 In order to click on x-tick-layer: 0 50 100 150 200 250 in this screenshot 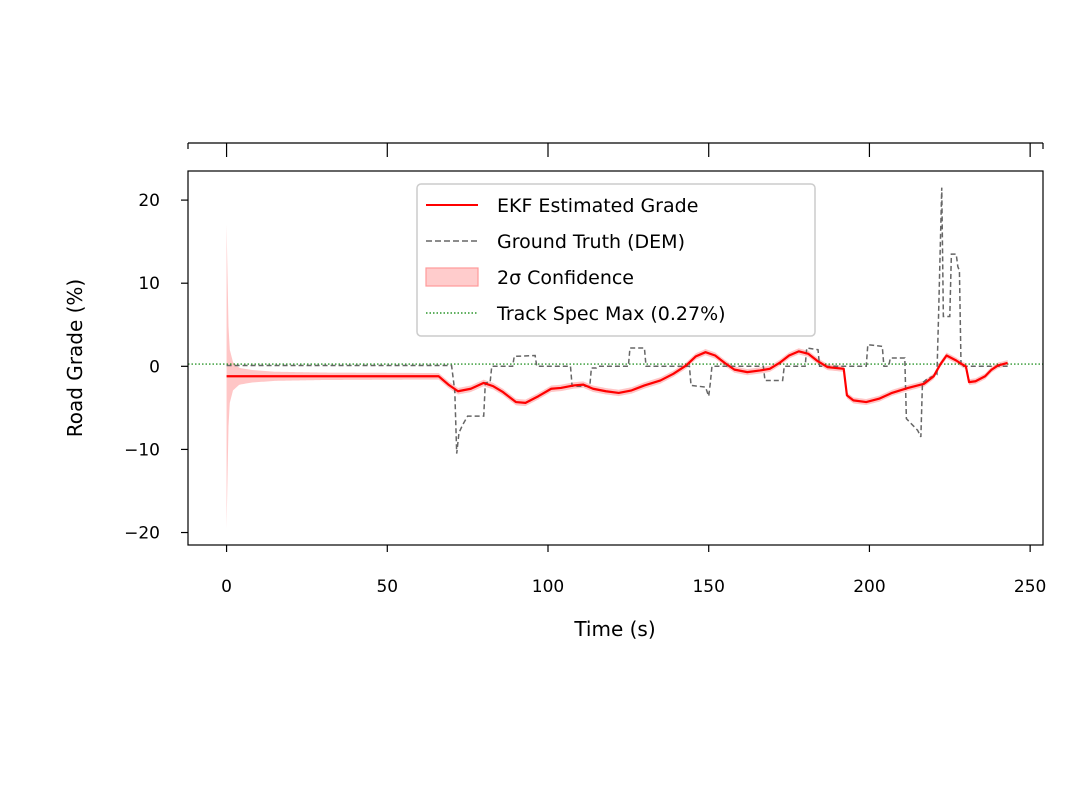, I will do `click(633, 571)`.